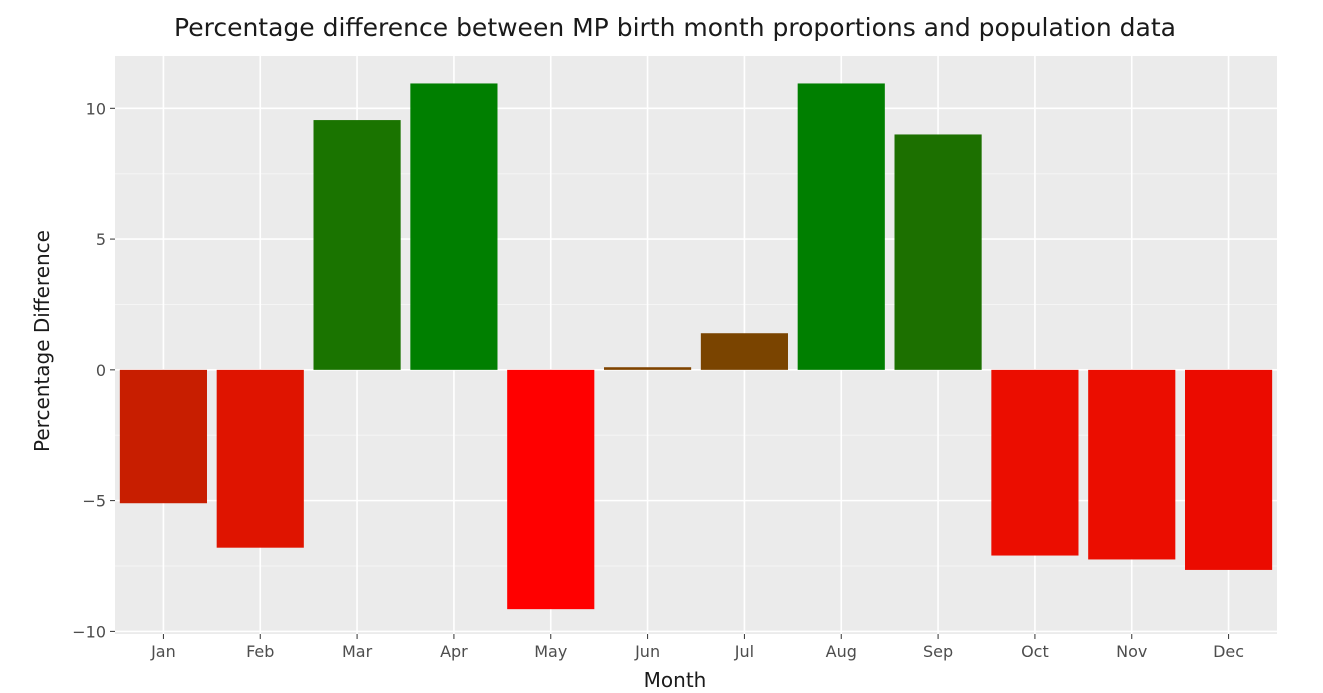 This screenshot has height=693, width=1323. What do you see at coordinates (551, 489) in the screenshot?
I see `bar-may` at bounding box center [551, 489].